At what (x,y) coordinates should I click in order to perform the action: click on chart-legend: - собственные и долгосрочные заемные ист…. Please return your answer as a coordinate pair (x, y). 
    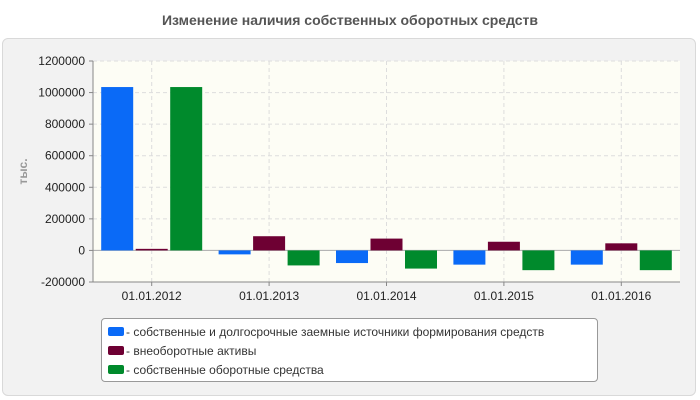
    Looking at the image, I should click on (349, 350).